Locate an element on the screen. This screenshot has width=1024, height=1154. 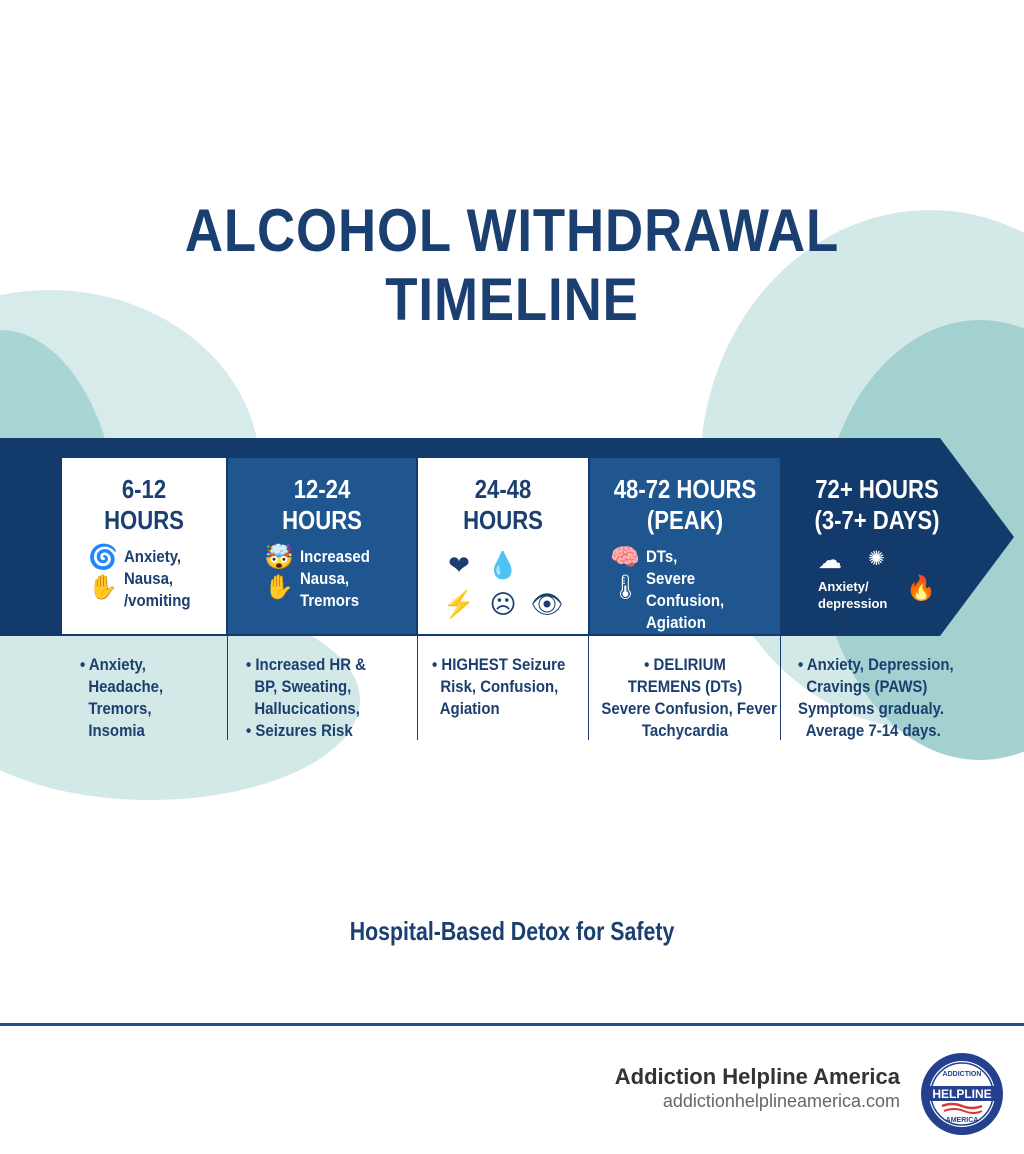
subtitle: Hospital-Based Detox for Safety is located at coordinates (512, 931).